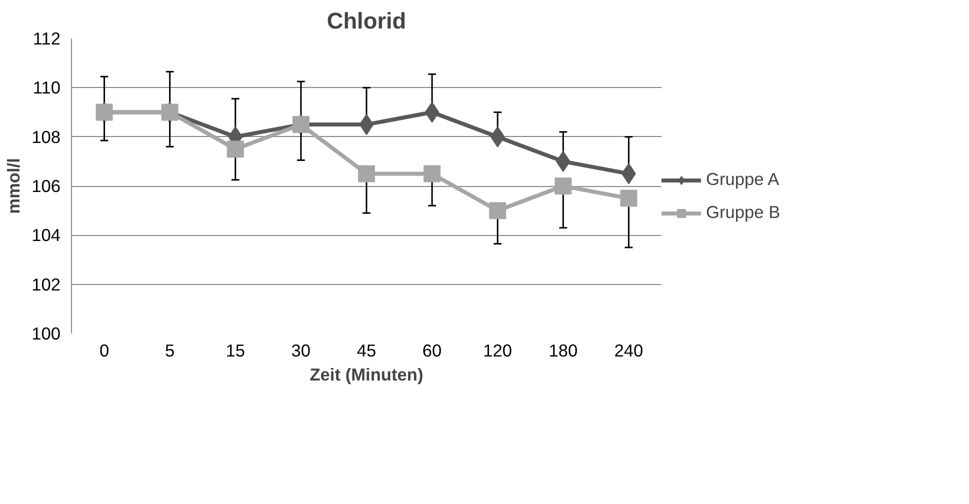 The height and width of the screenshot is (504, 969). I want to click on y-tick-label: 108, so click(46, 136).